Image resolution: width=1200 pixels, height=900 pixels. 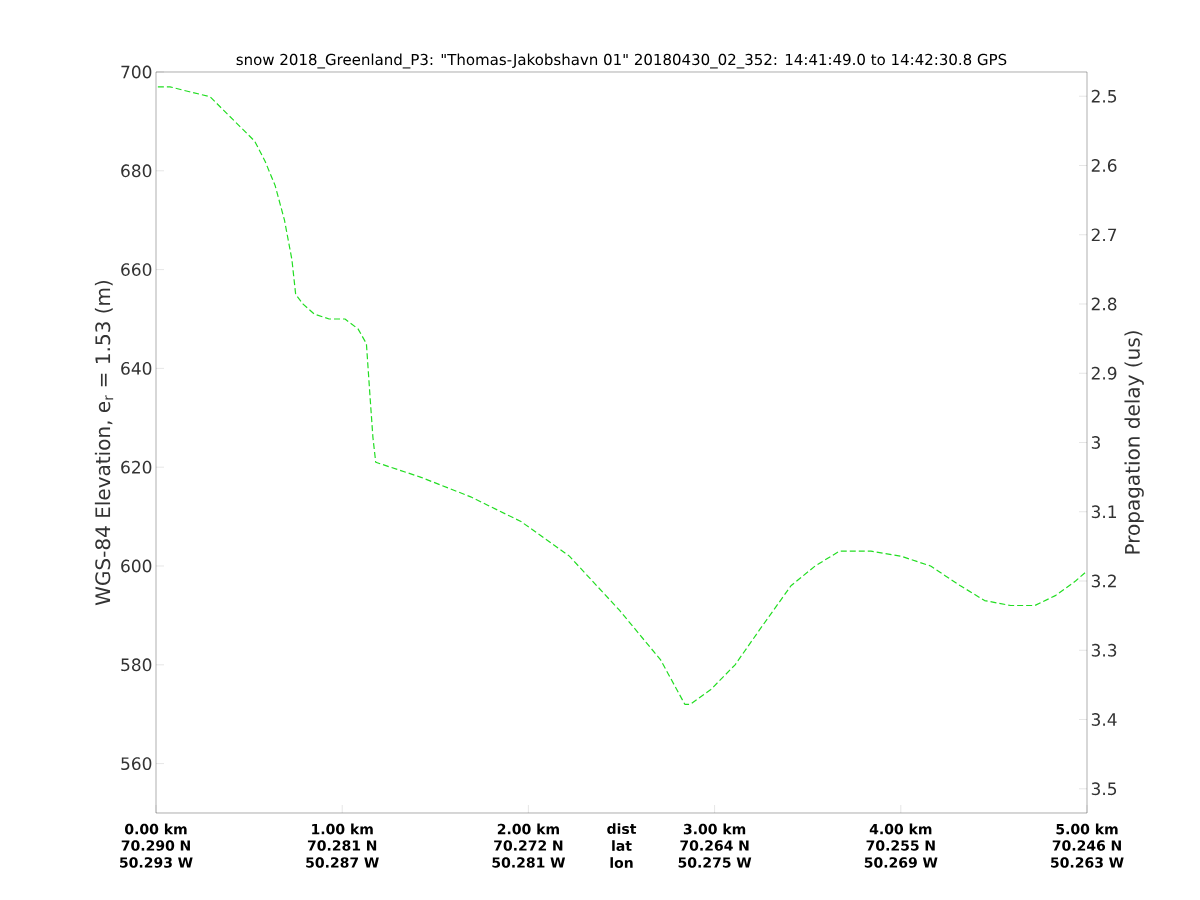 What do you see at coordinates (136, 467) in the screenshot?
I see `y-tick-label: 620` at bounding box center [136, 467].